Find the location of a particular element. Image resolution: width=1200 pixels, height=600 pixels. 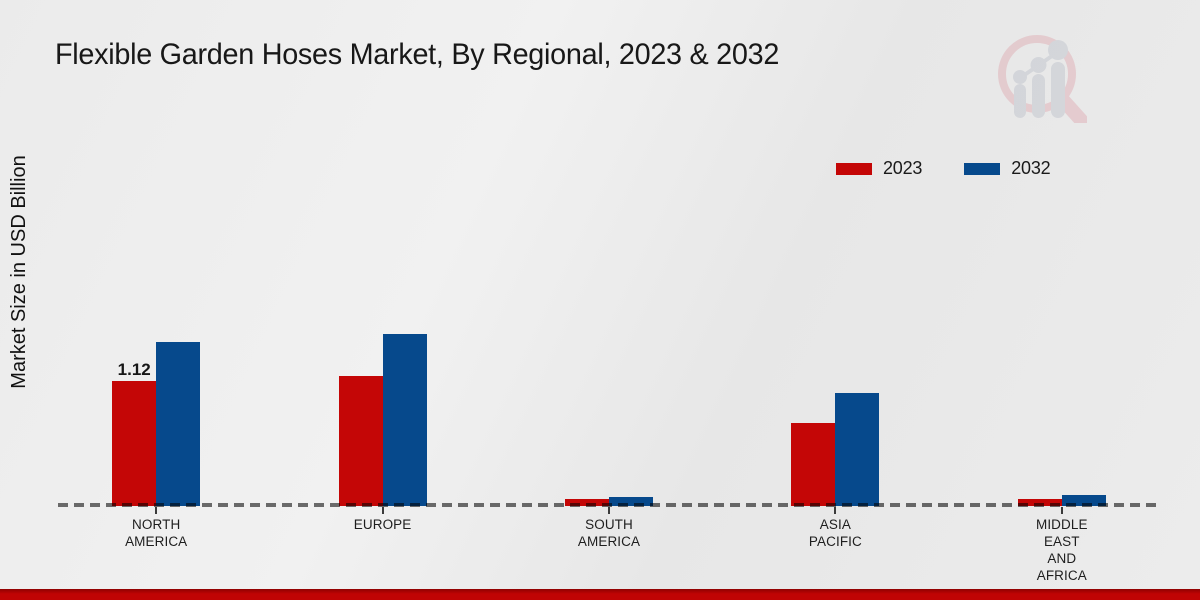

magnifier-growth-chart-logo-icon is located at coordinates (1040, 77).